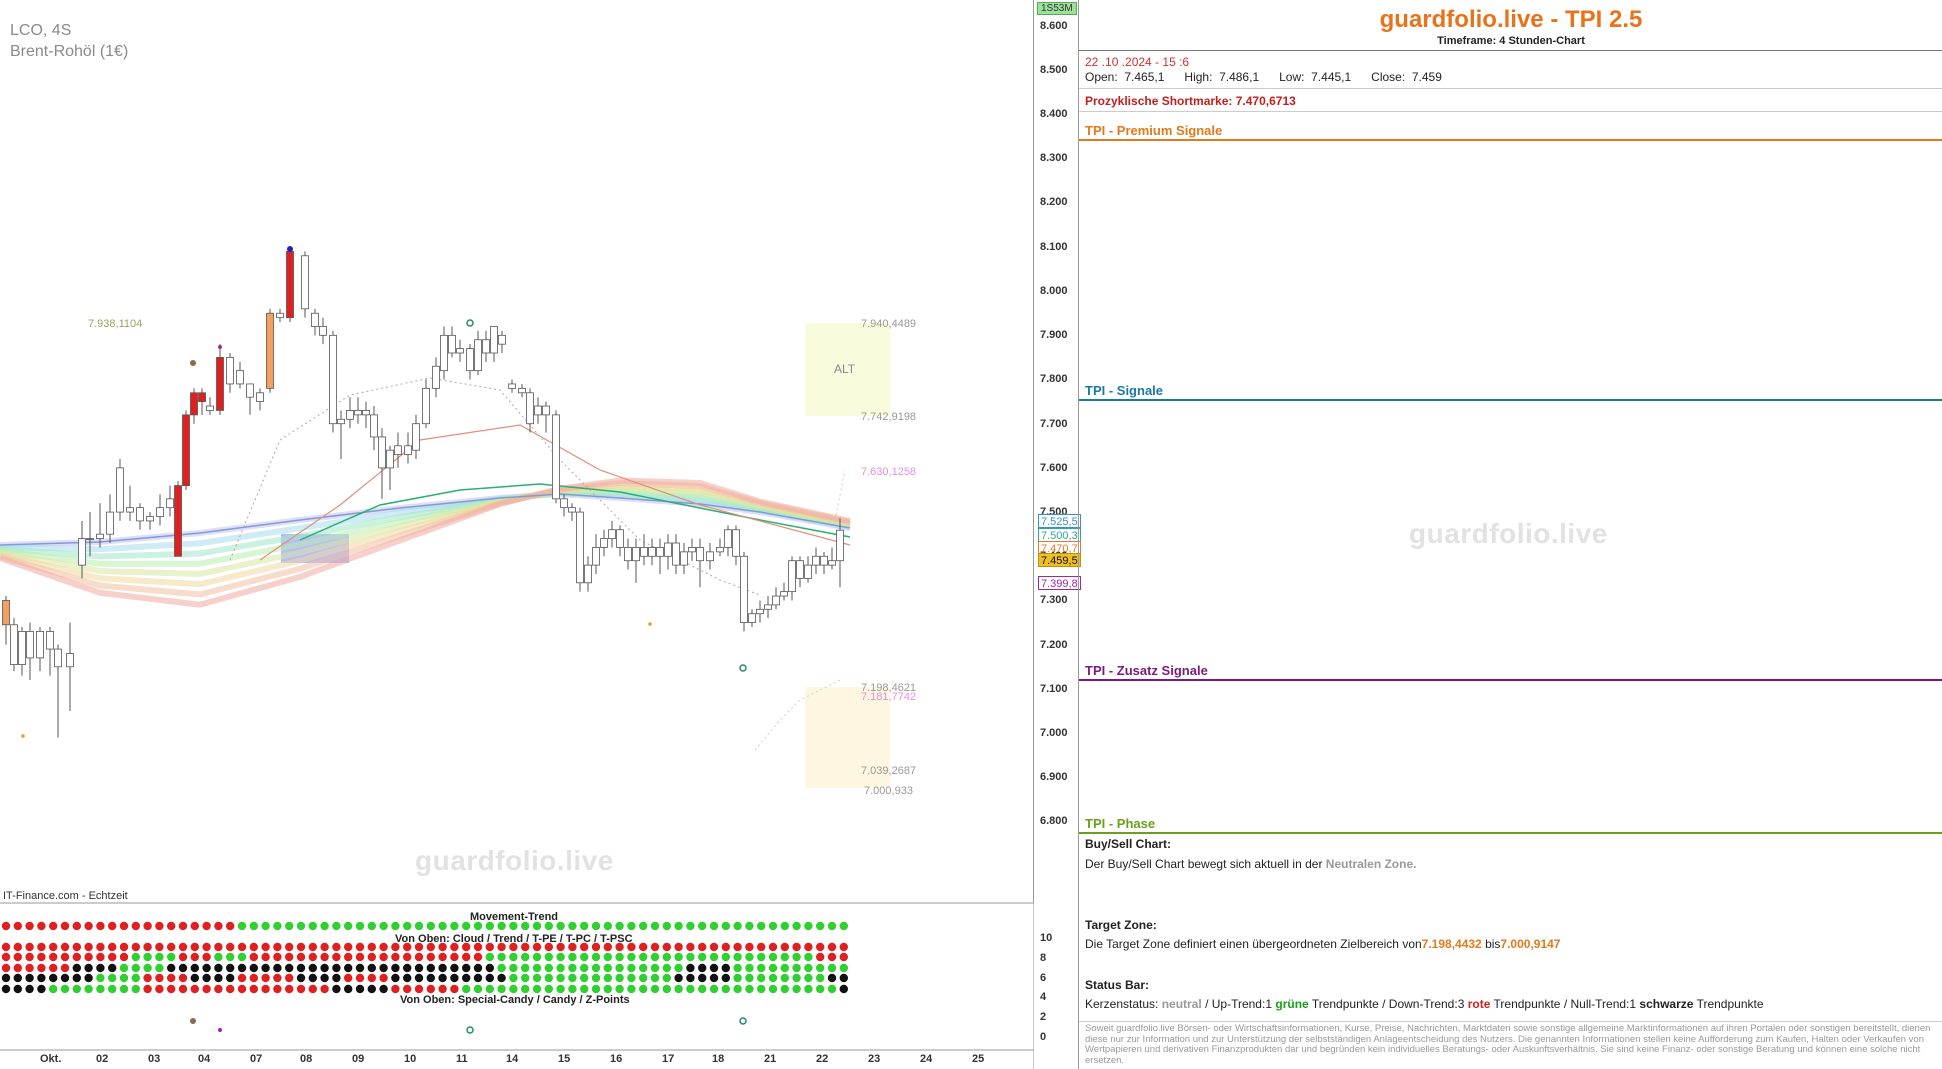  What do you see at coordinates (1117, 985) in the screenshot?
I see `status-title: Status Bar:` at bounding box center [1117, 985].